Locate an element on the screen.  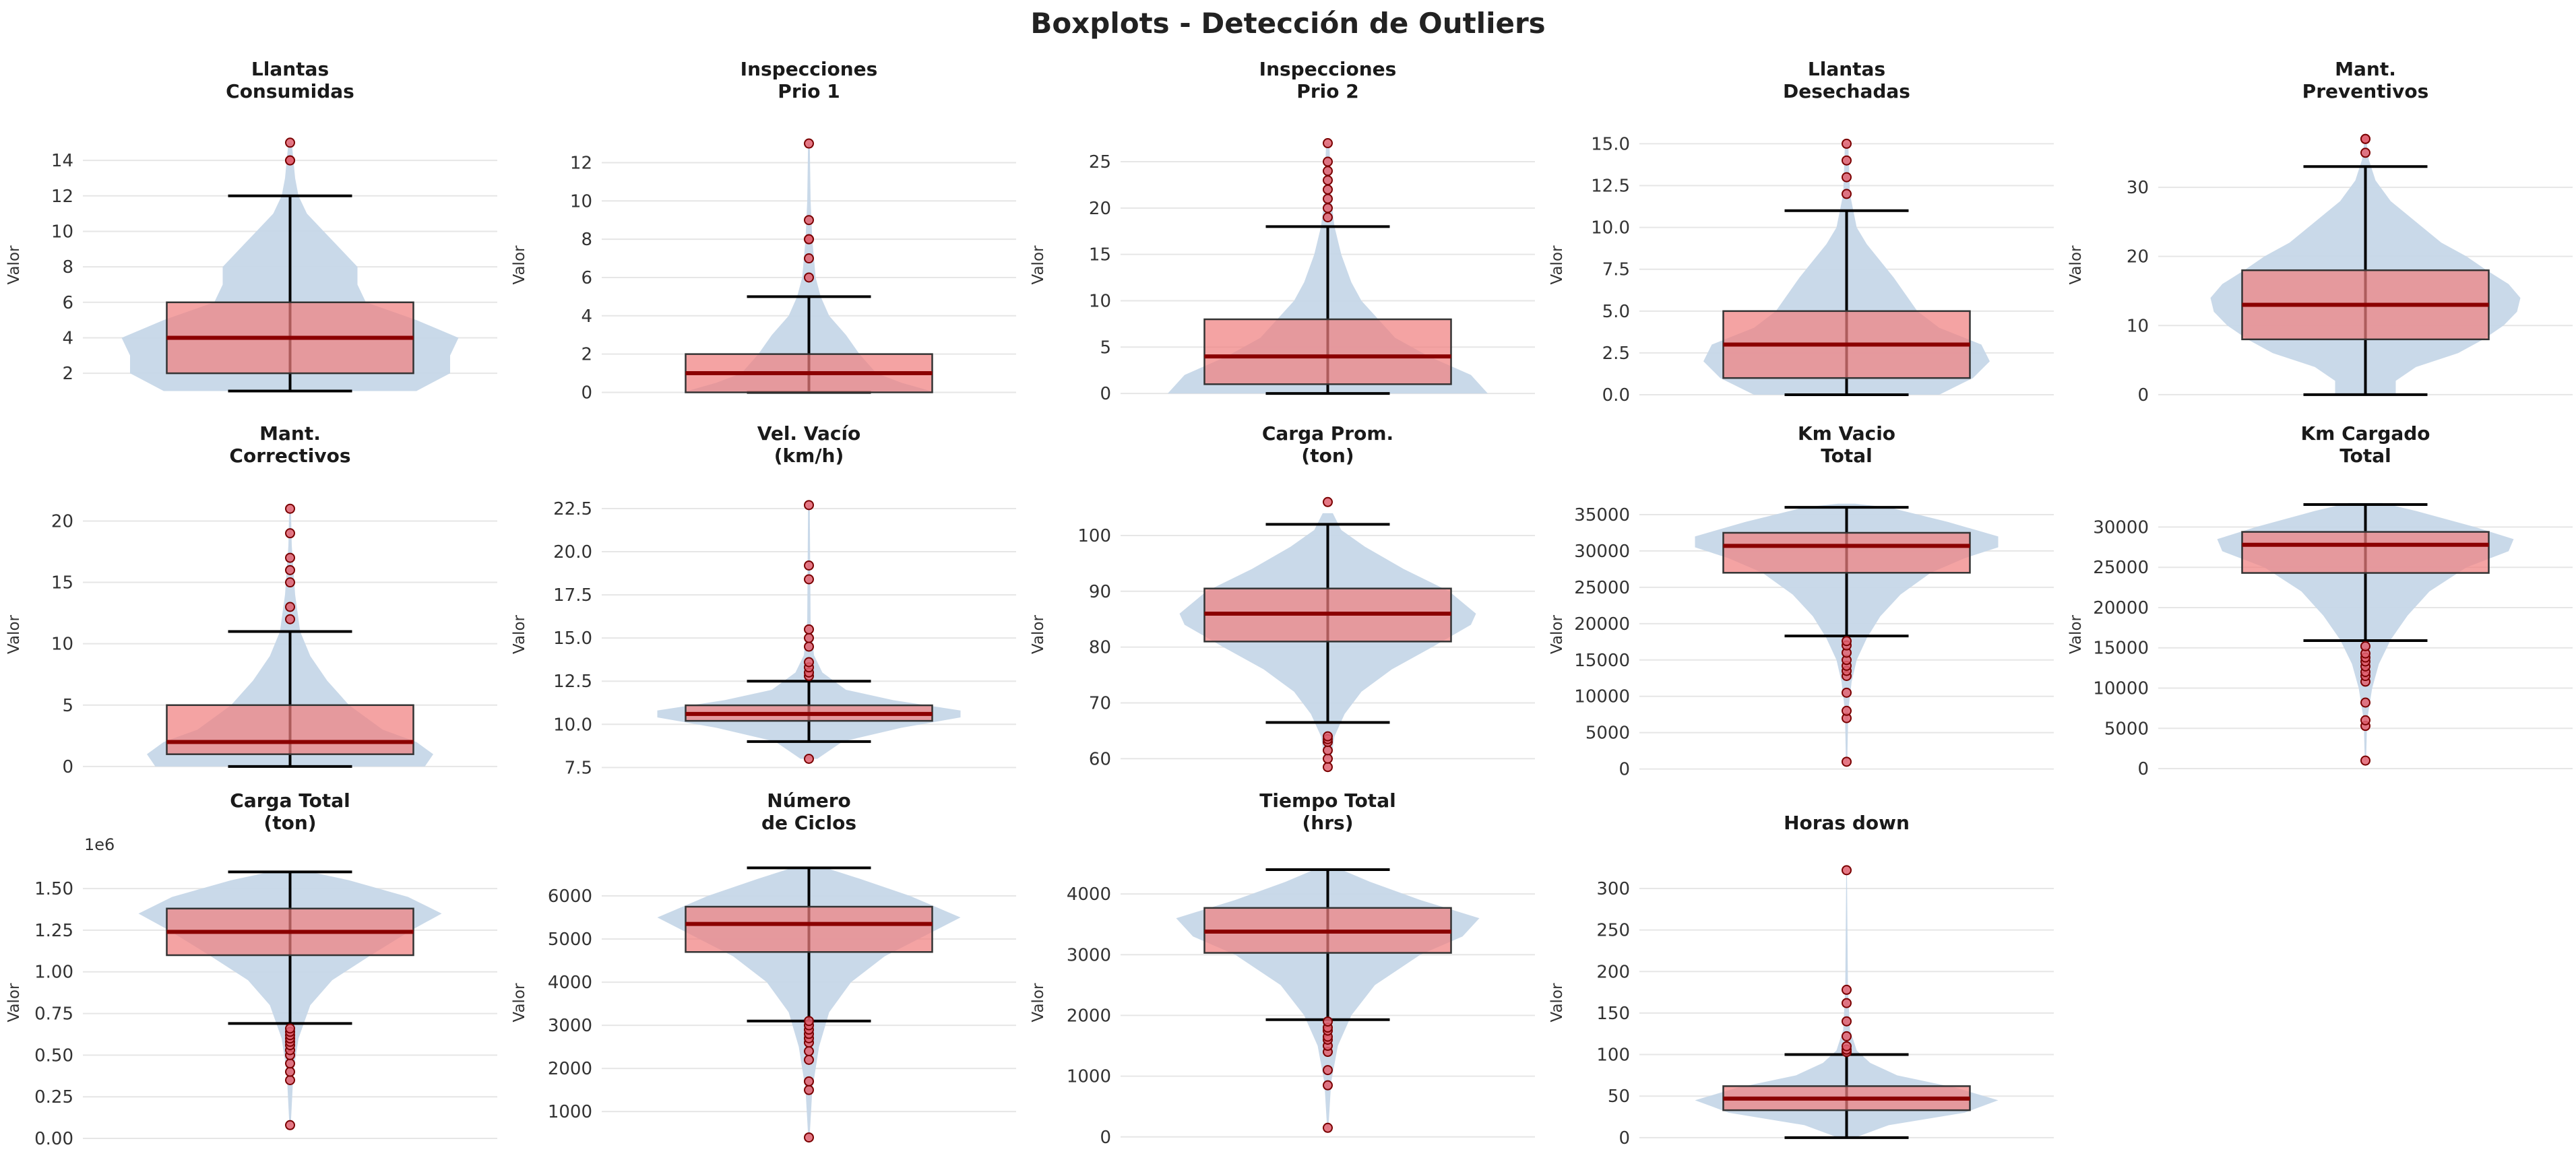
subplot-title-line: Km Vacio is located at coordinates (1846, 434).